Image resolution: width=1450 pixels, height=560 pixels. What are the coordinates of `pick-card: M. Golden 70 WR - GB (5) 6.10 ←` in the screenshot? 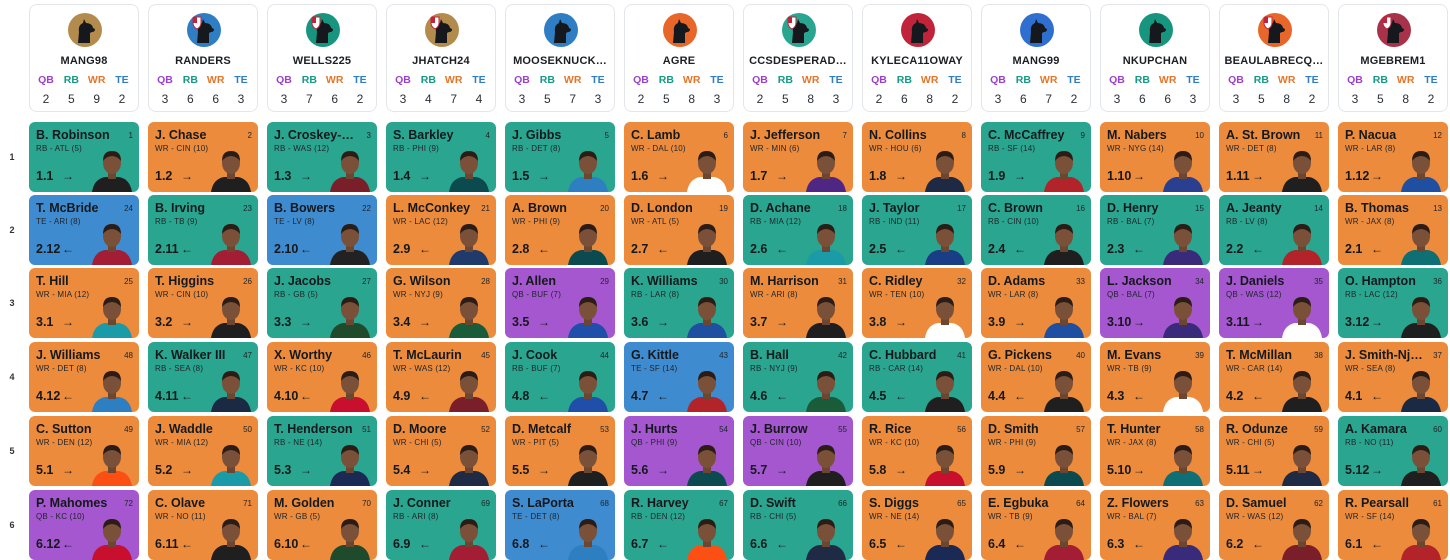 It's located at (322, 525).